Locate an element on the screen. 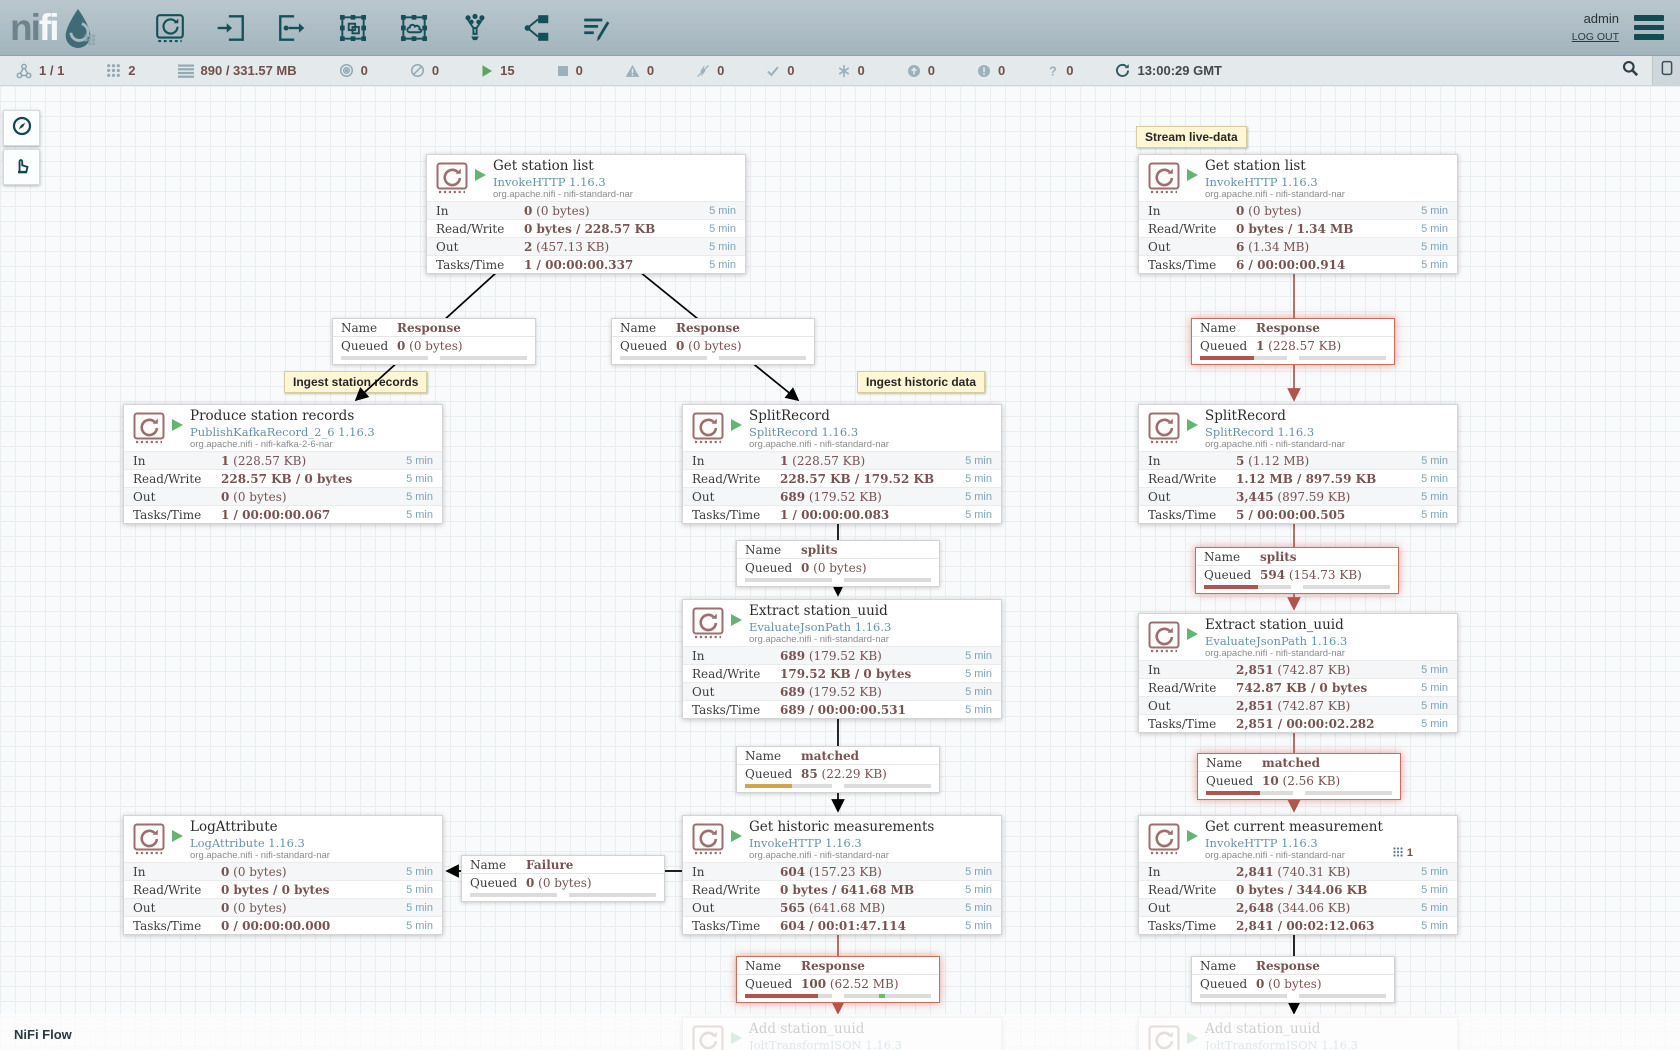 The width and height of the screenshot is (1680, 1050). panel-toggle-button is located at coordinates (1666, 70).